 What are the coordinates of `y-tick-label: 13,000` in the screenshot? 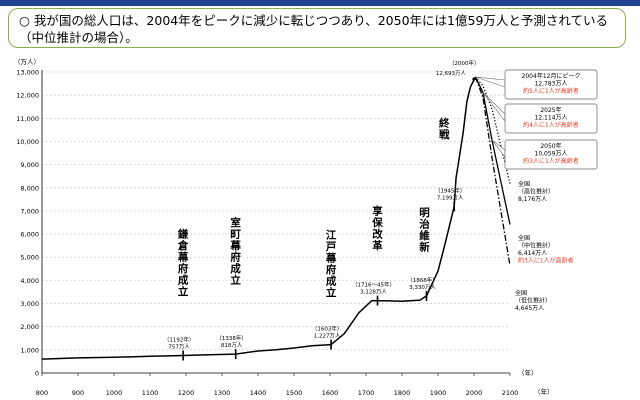 It's located at (27, 73).